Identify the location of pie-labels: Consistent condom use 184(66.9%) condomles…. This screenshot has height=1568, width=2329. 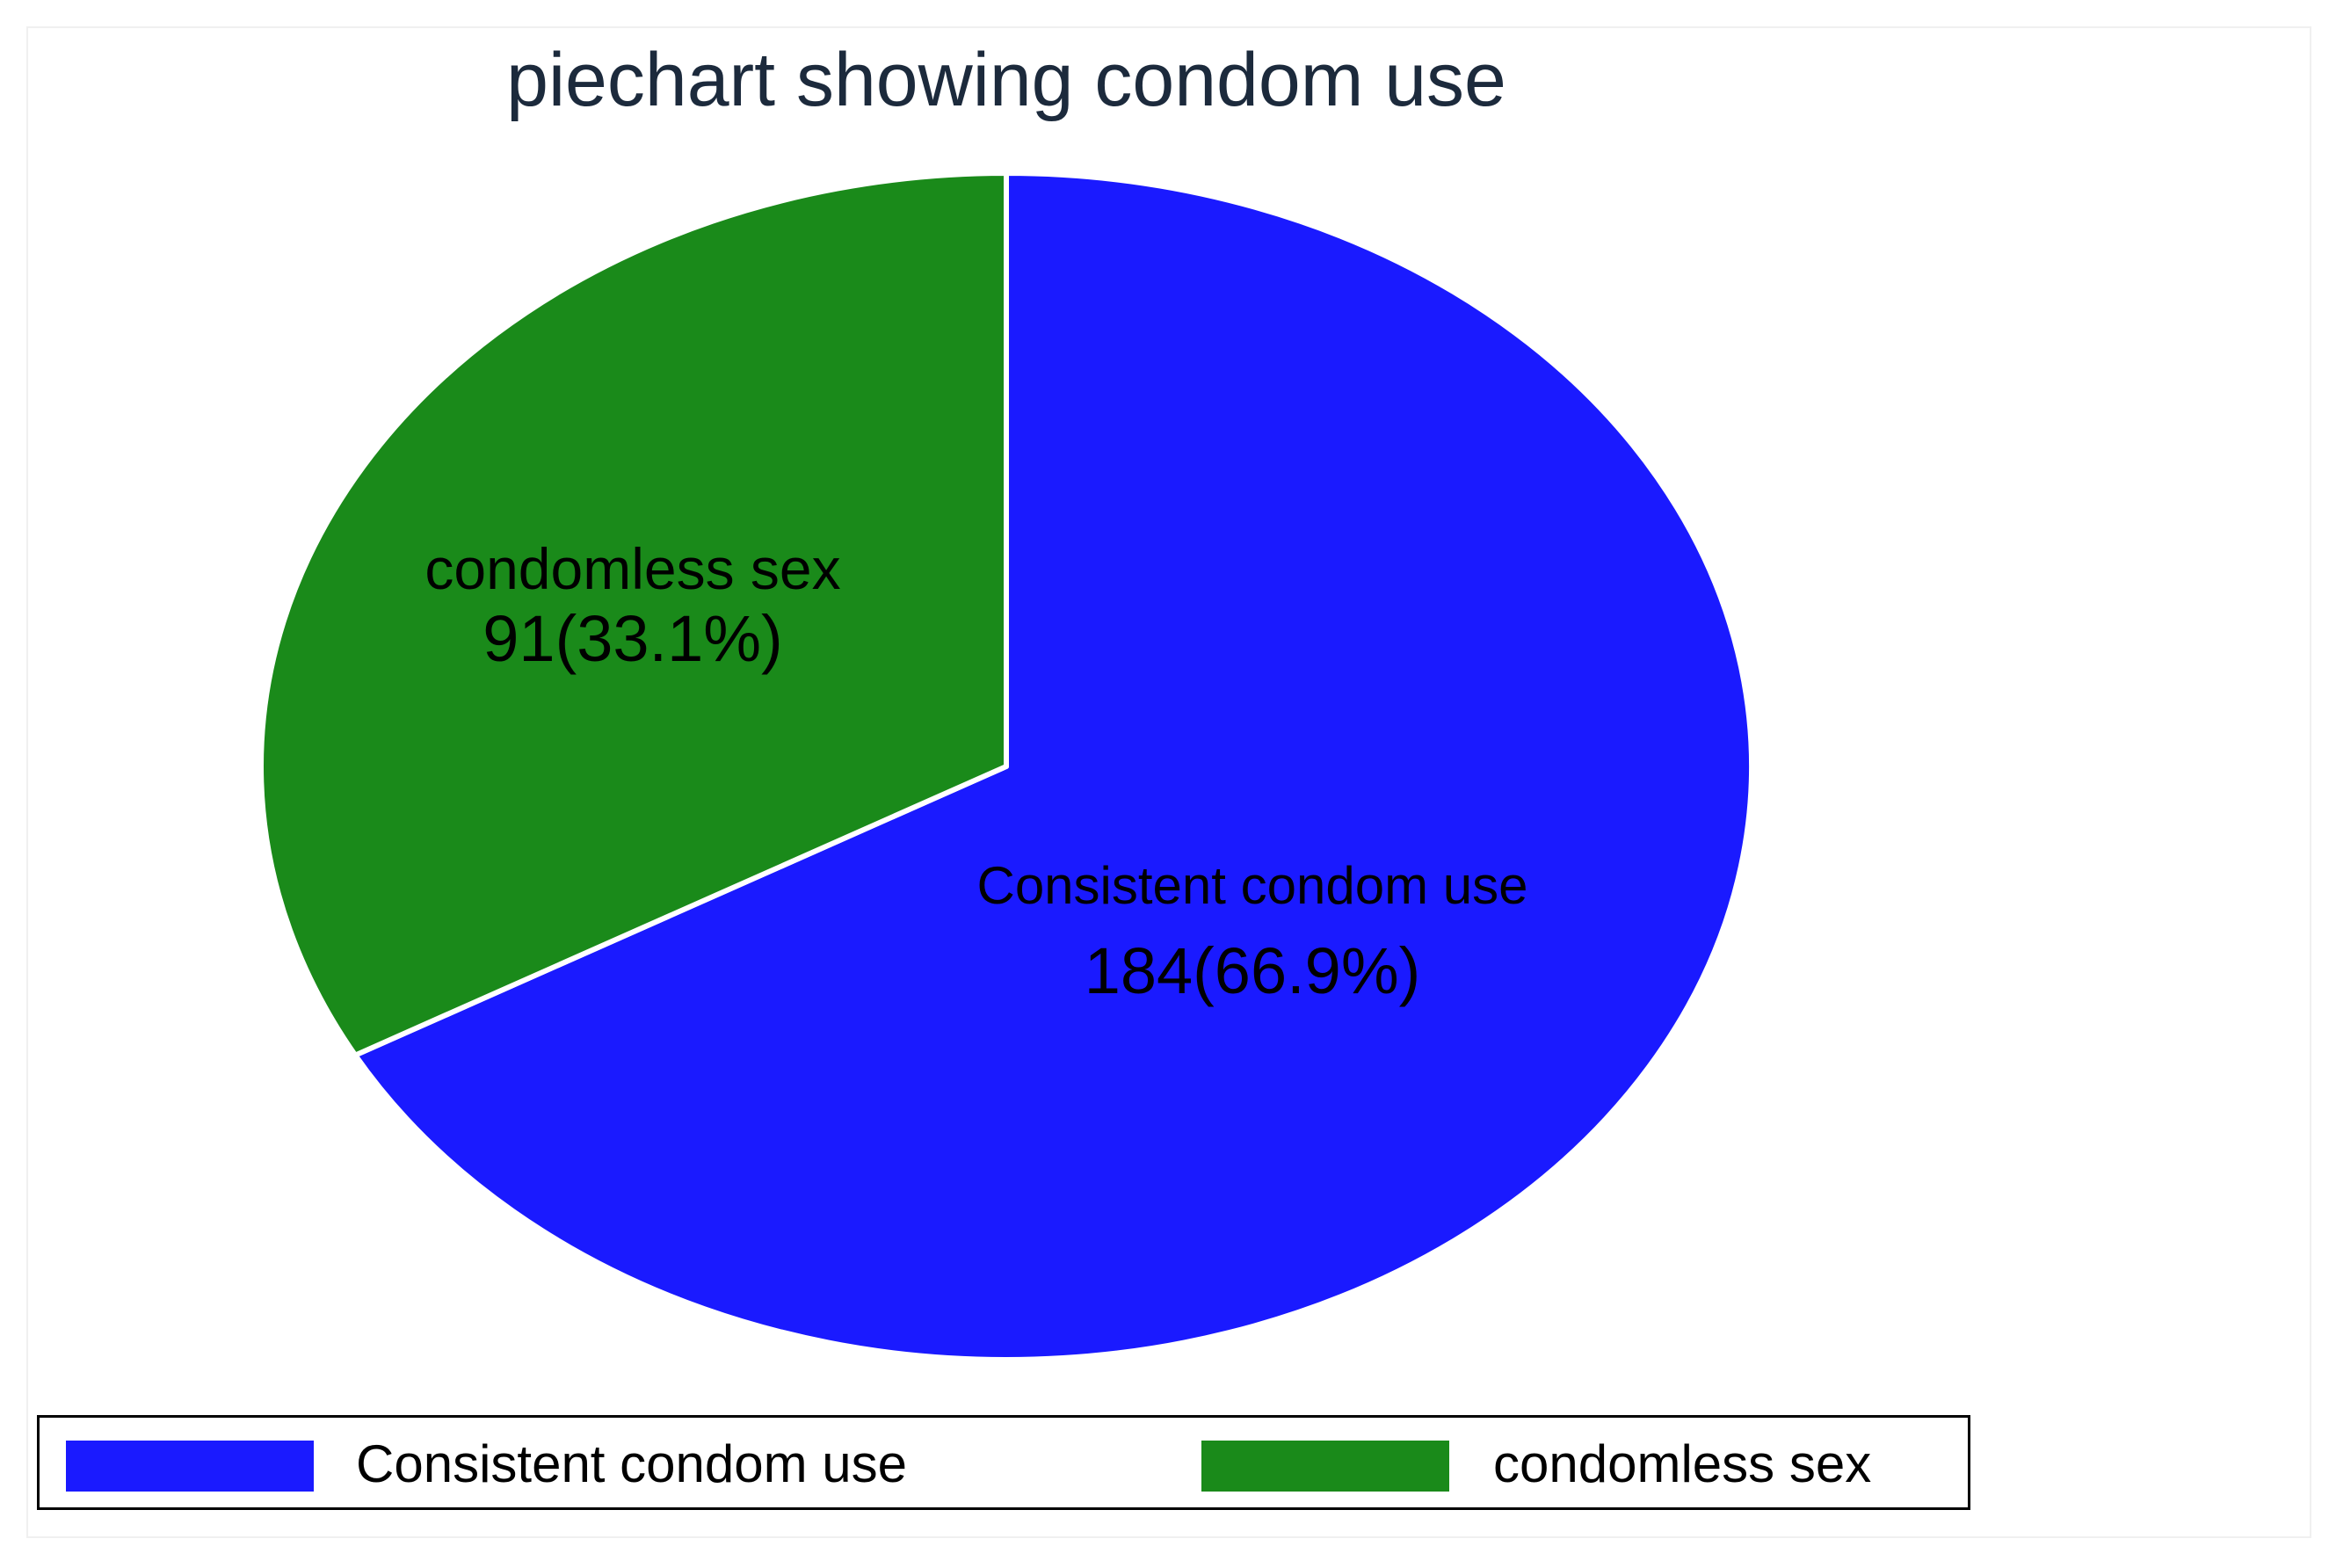
(975, 771).